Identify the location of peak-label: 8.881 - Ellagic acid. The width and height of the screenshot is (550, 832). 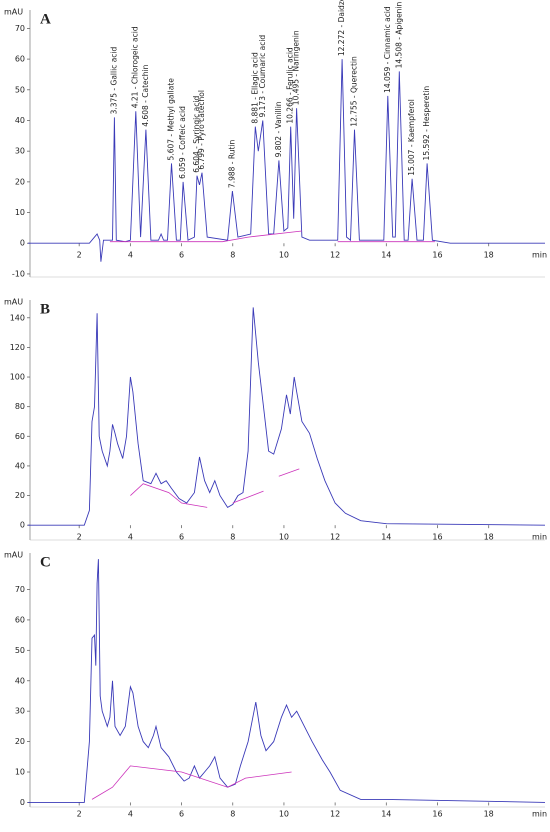
(254, 88).